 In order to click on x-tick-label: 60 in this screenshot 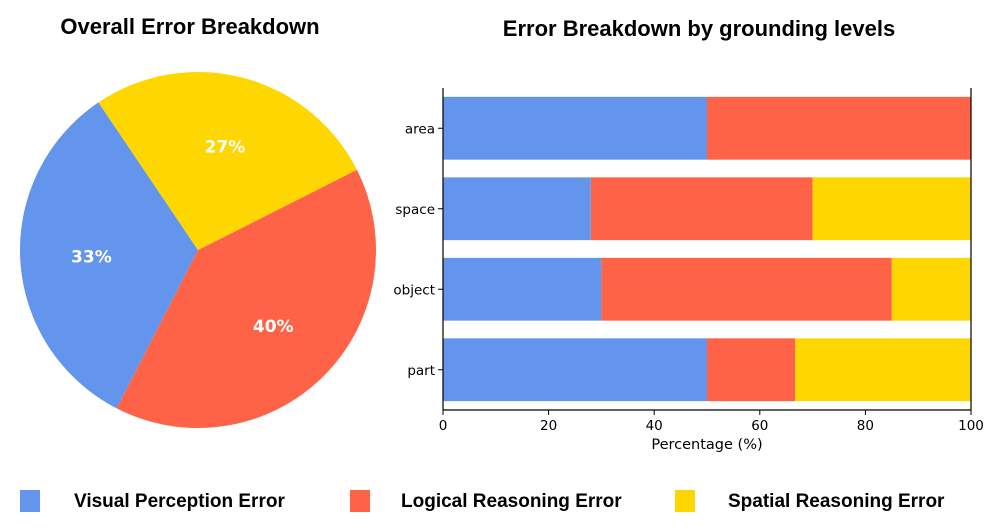, I will do `click(759, 426)`.